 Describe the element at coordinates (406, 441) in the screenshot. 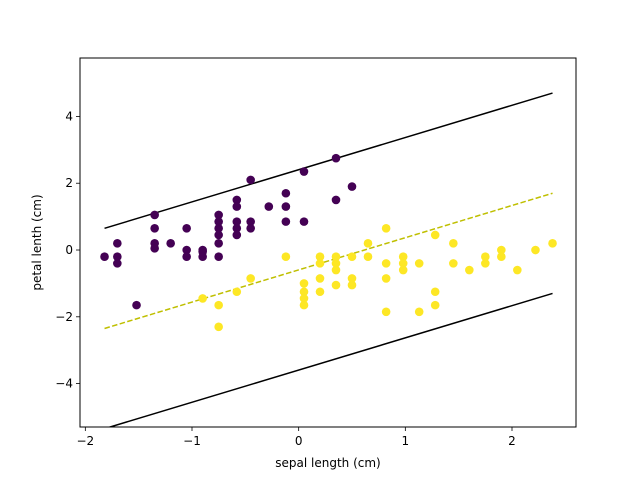

I see `x-tick-label: 1` at that location.